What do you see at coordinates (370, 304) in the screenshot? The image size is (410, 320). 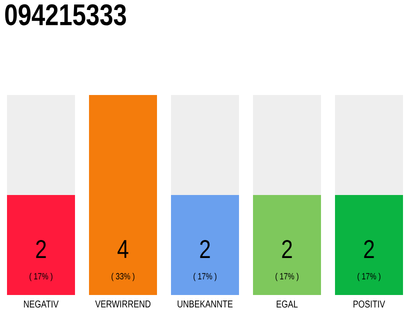 I see `x-tick-label: POSITIV` at bounding box center [370, 304].